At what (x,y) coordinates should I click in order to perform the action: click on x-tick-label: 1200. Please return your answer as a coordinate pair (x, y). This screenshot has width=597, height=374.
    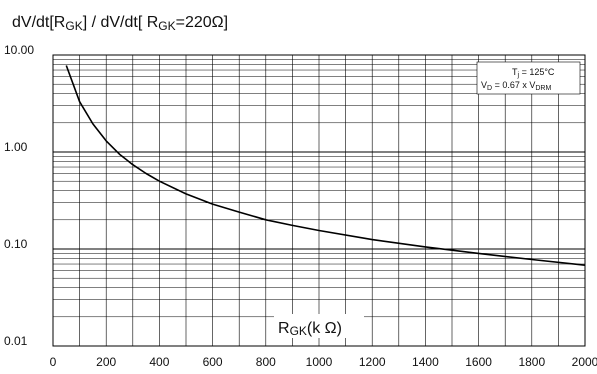
    Looking at the image, I should click on (372, 362).